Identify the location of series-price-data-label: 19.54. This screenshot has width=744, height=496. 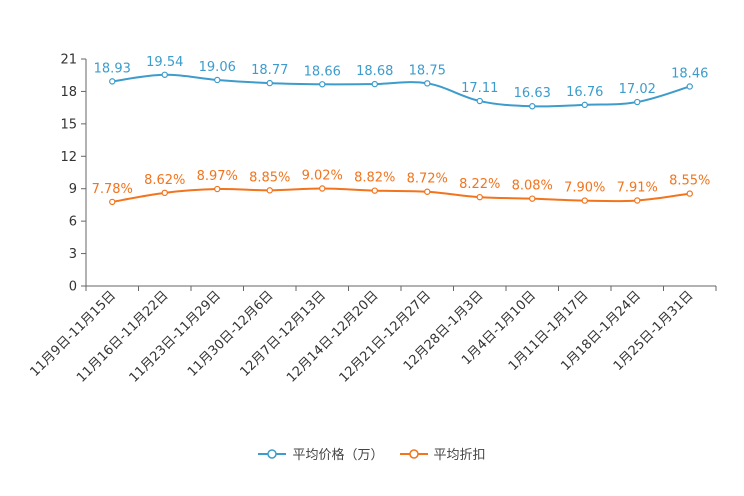
(164, 62).